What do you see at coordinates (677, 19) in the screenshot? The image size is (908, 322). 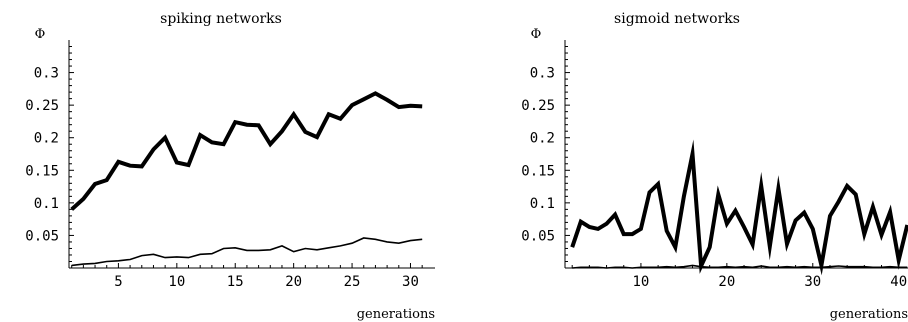 I see `chart-title: sigmoid networks` at bounding box center [677, 19].